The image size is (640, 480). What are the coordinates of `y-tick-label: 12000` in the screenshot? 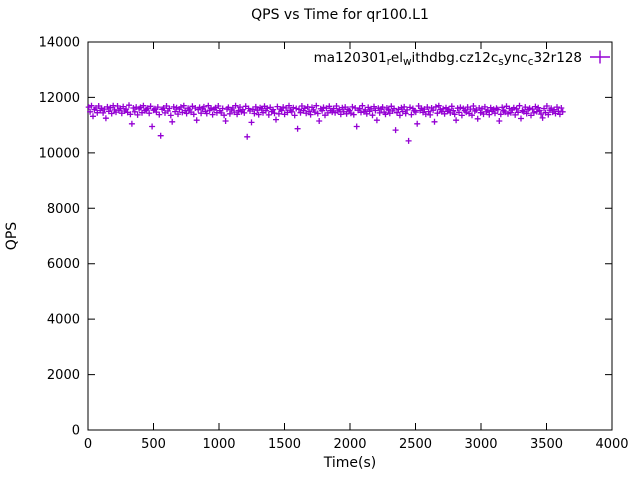 It's located at (59, 98).